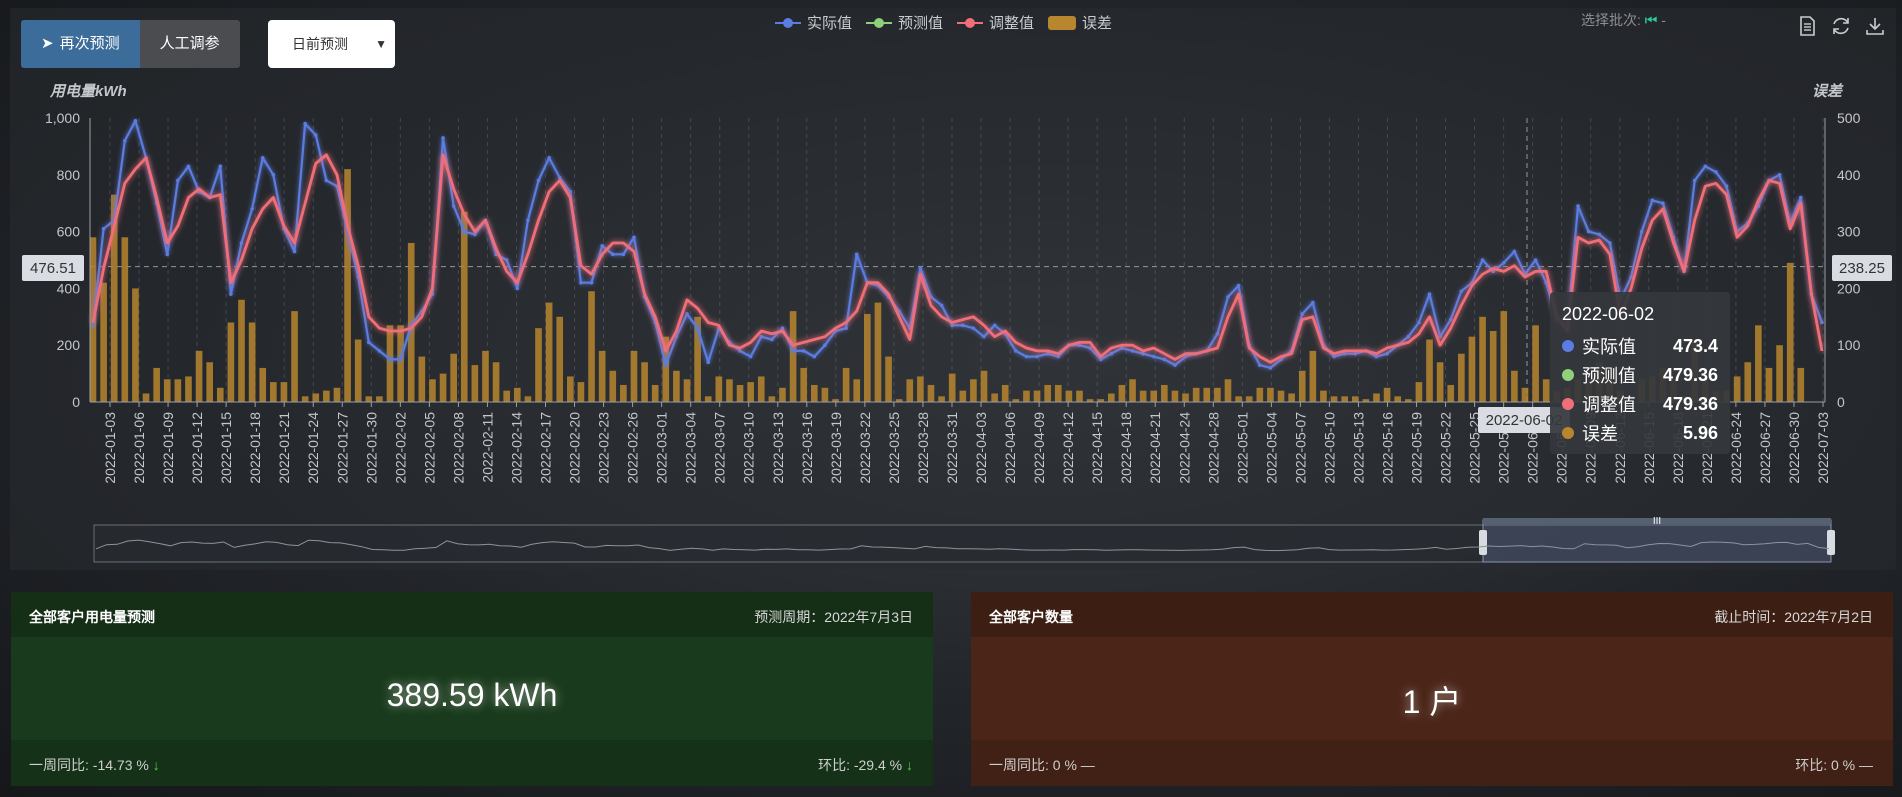 The width and height of the screenshot is (1902, 797). Describe the element at coordinates (1831, 542) in the screenshot. I see `zoom-handle-right` at that location.